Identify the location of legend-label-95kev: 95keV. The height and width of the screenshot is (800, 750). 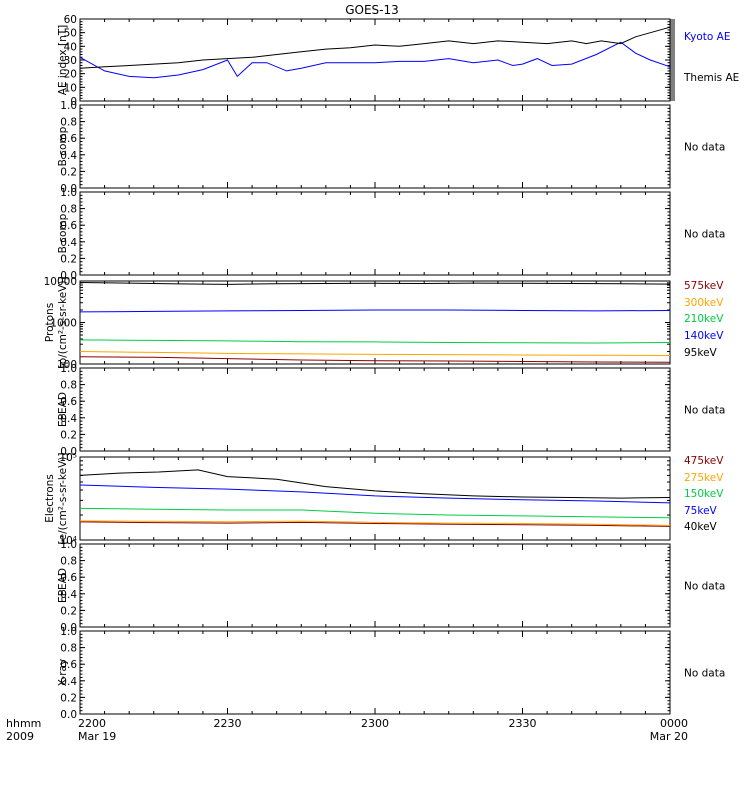
(701, 353).